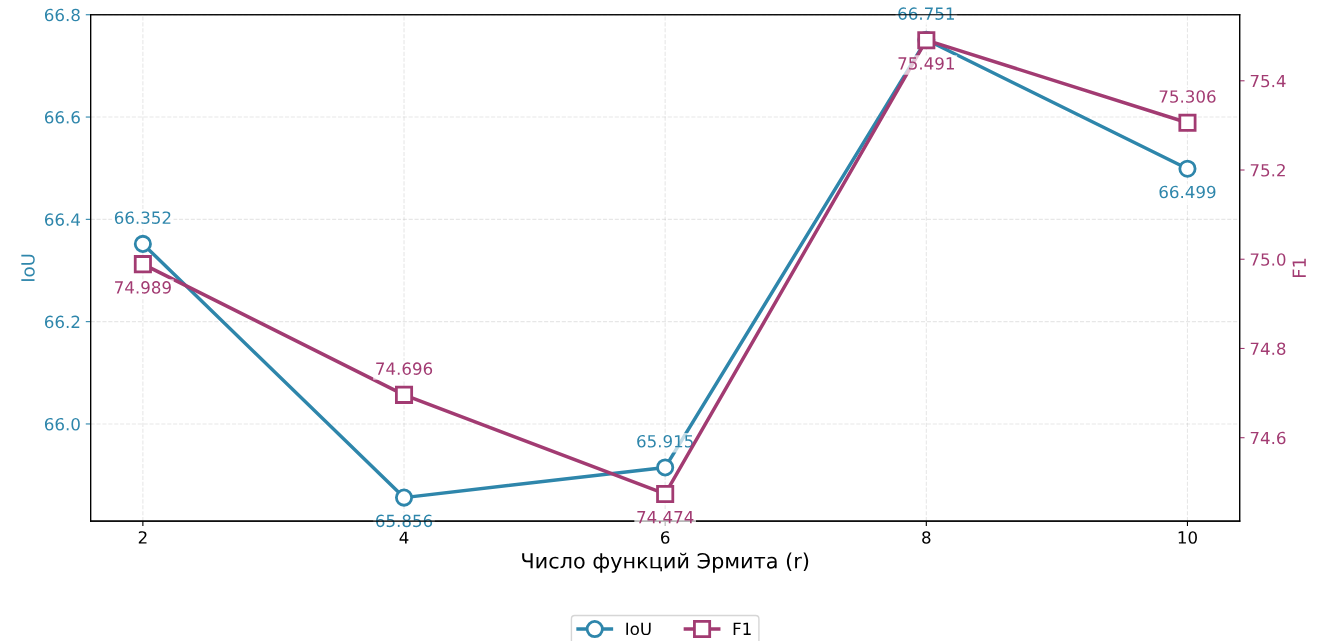  I want to click on y2-tick-label: 75.0, so click(1268, 259).